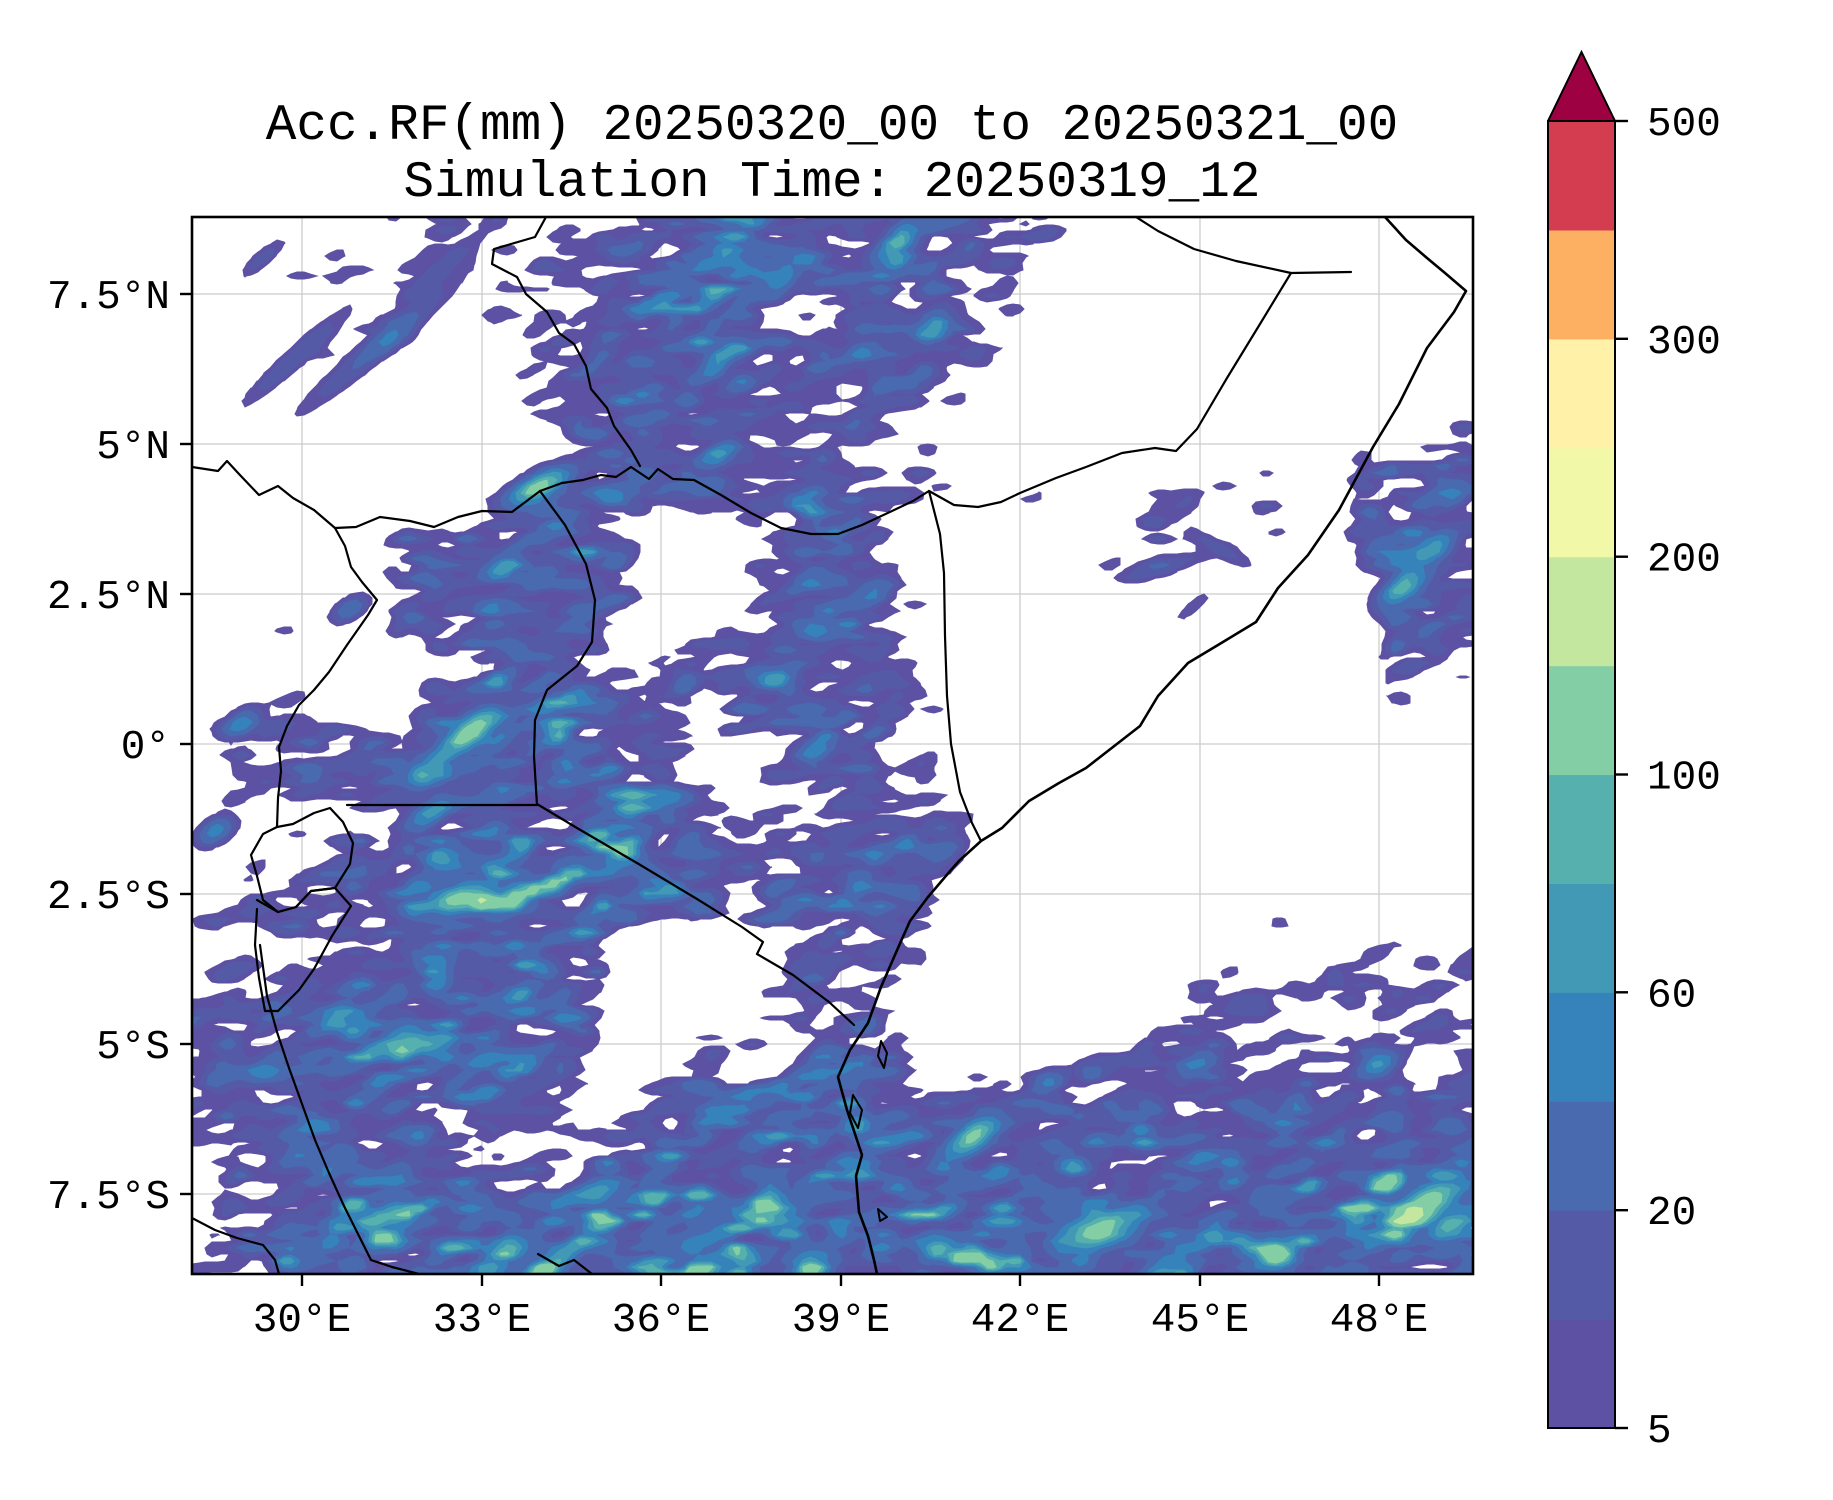  Describe the element at coordinates (832, 126) in the screenshot. I see `svg-text:Acc.RF(mm) 20250320_00 to 2025: Acc.RF(mm) 20250320_00 to 20250321_00` at that location.